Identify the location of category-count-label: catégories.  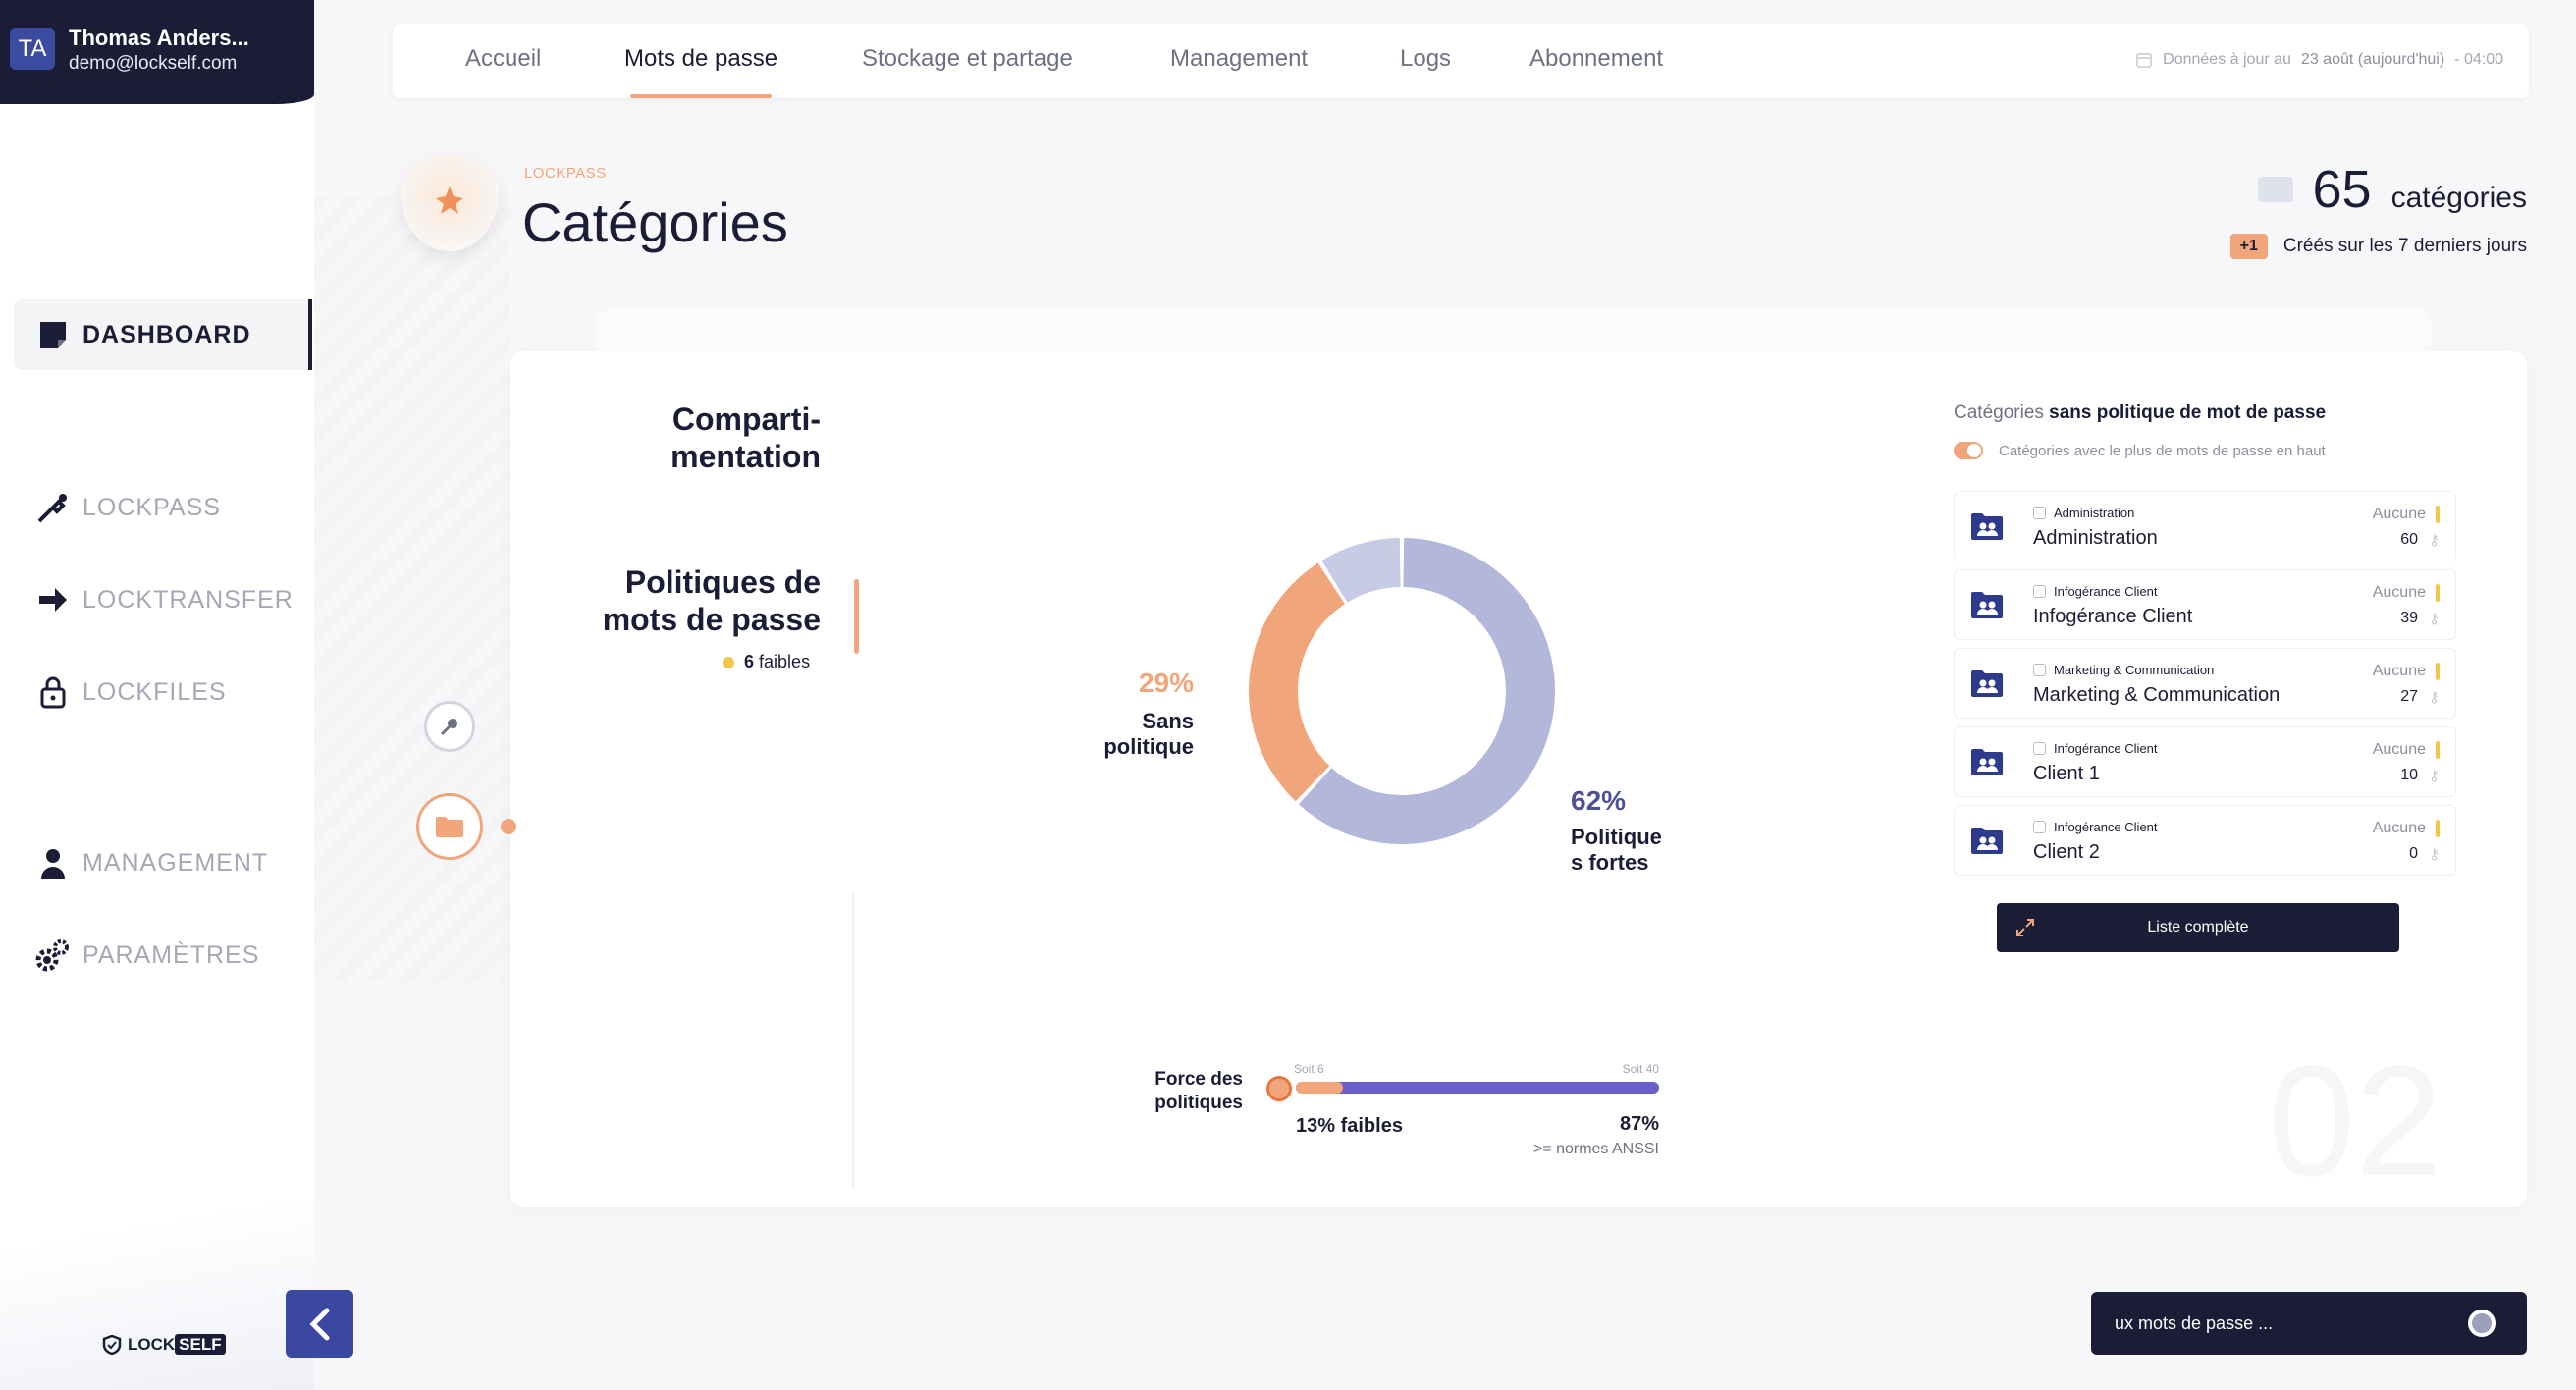
(2458, 198).